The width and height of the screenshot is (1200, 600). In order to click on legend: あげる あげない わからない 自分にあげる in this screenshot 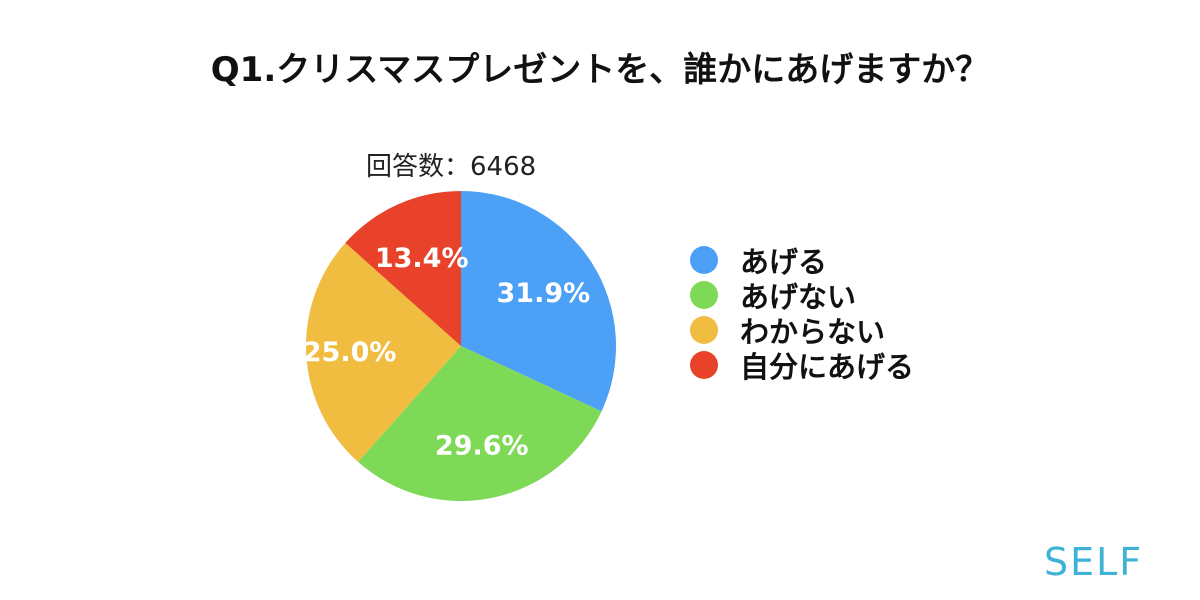, I will do `click(802, 313)`.